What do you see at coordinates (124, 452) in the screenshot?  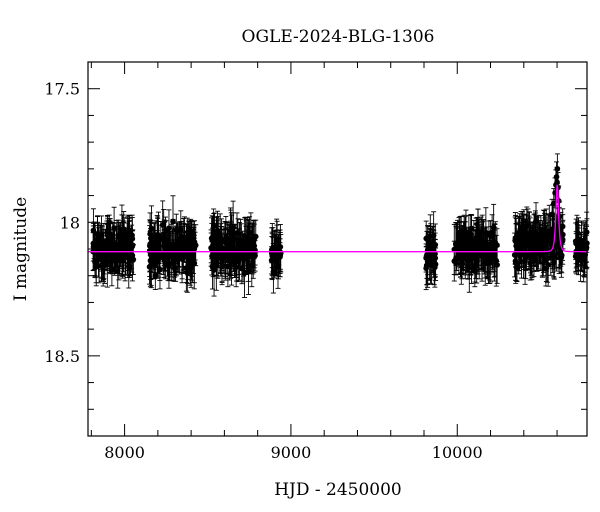 I see `x-tick-label: 8000` at bounding box center [124, 452].